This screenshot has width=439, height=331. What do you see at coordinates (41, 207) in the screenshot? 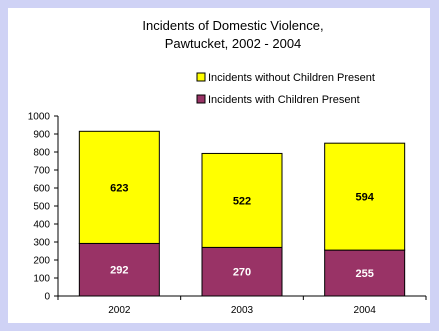
I see `y-tick-label: 500` at bounding box center [41, 207].